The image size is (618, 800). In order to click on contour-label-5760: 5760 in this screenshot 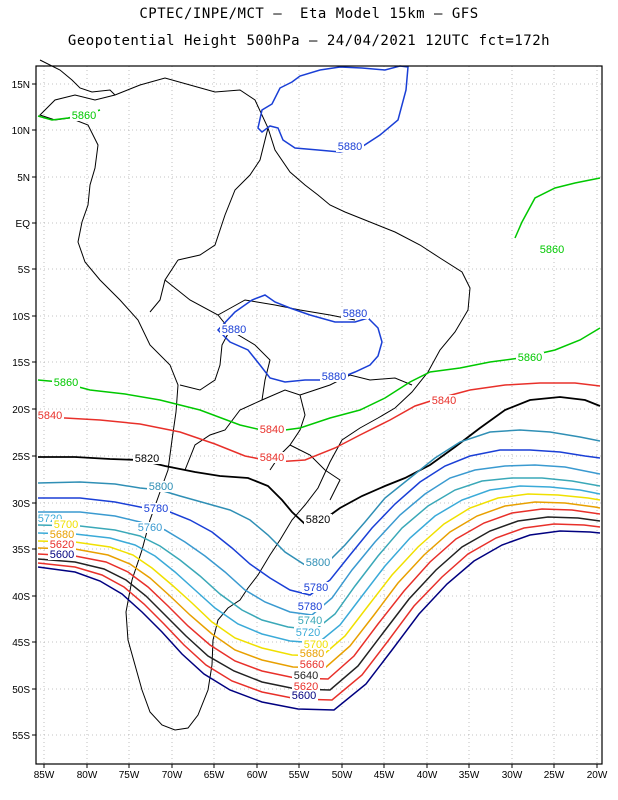, I will do `click(150, 528)`.